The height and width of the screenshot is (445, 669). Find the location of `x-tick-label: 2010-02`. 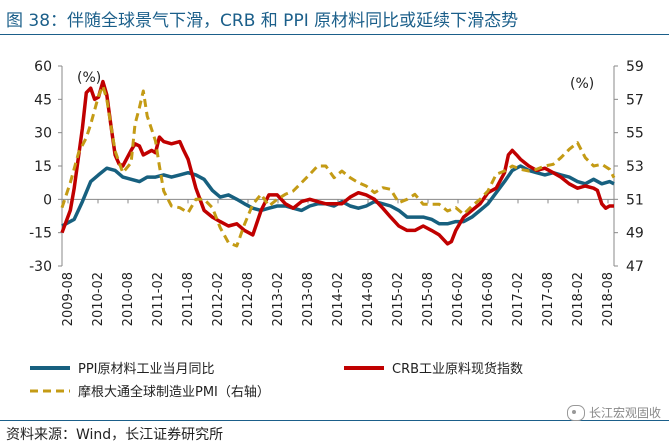

x-tick-label: 2010-02 is located at coordinates (98, 299).